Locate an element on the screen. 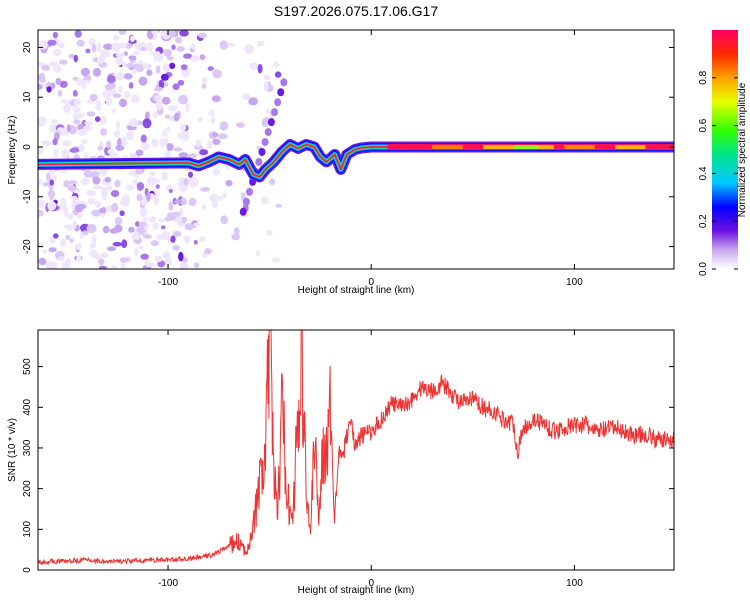 The width and height of the screenshot is (750, 600). colorbar-tick-label: 0.4 is located at coordinates (703, 173).